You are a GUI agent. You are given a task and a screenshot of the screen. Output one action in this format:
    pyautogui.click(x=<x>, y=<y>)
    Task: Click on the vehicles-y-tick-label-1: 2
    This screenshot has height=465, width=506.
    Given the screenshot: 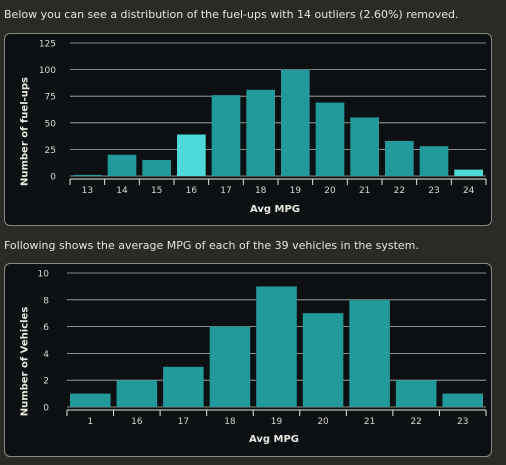 What is the action you would take?
    pyautogui.click(x=46, y=382)
    